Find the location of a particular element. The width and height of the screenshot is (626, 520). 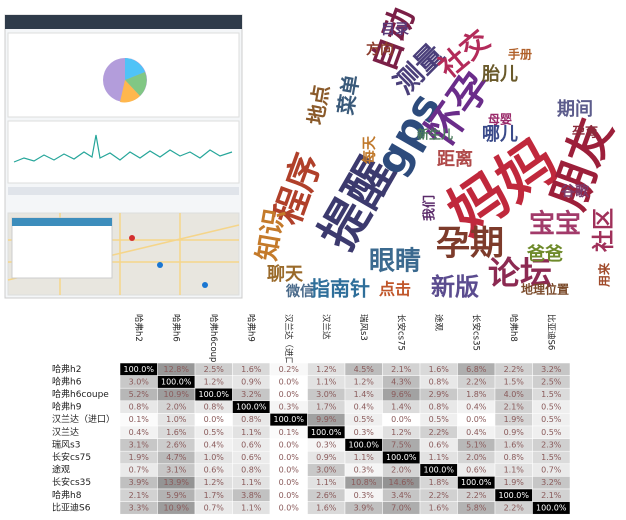

map-marker is located at coordinates (205, 285).